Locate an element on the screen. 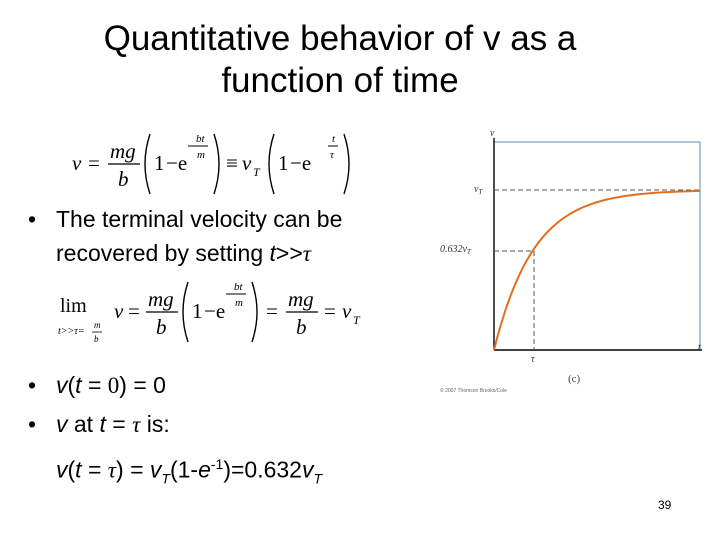 This screenshot has width=720, height=540. eq1-exp-m: m is located at coordinates (201, 155).